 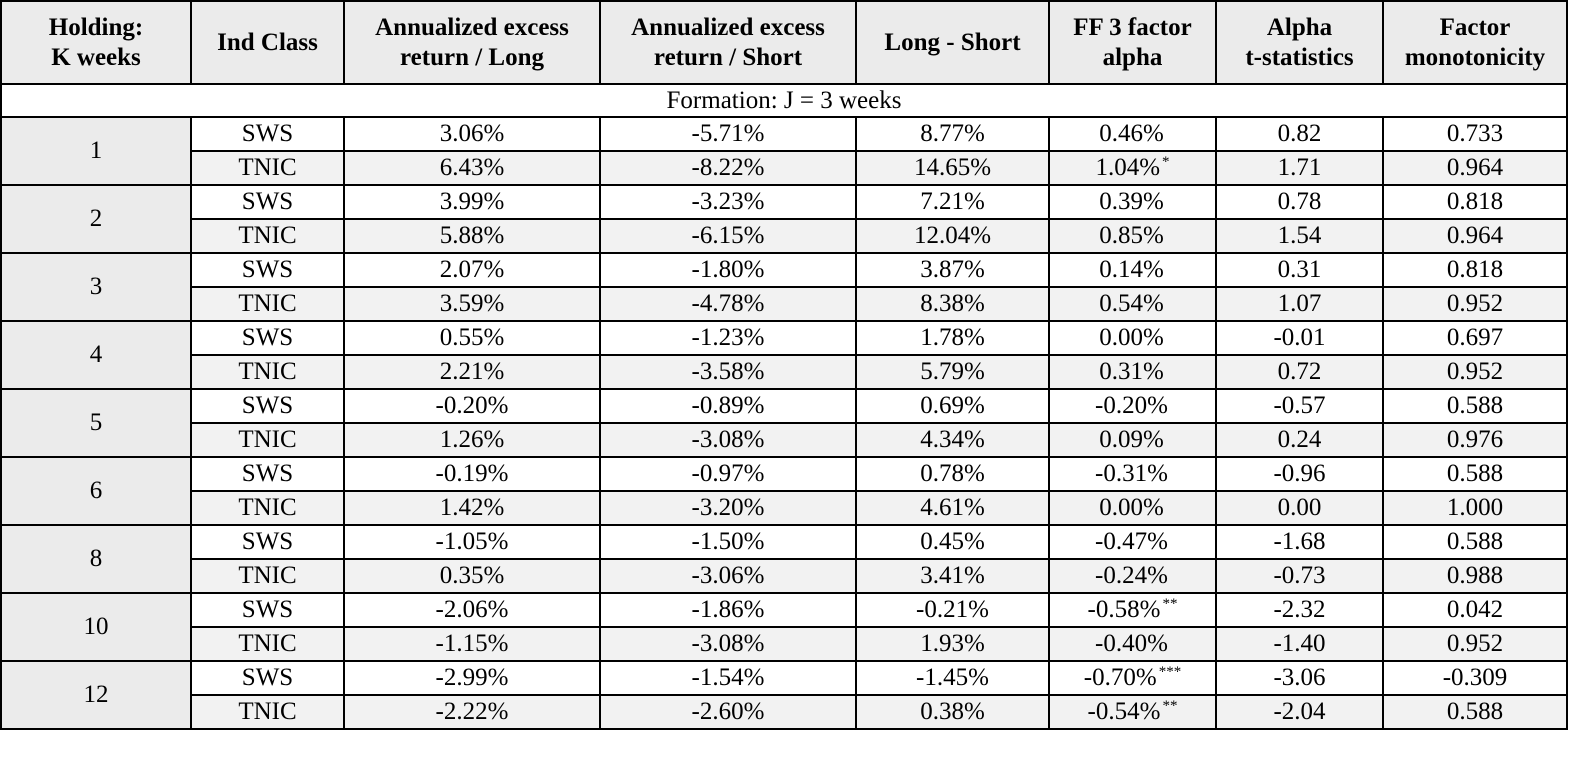 What do you see at coordinates (1131, 235) in the screenshot?
I see `alpha-value: 0.85%` at bounding box center [1131, 235].